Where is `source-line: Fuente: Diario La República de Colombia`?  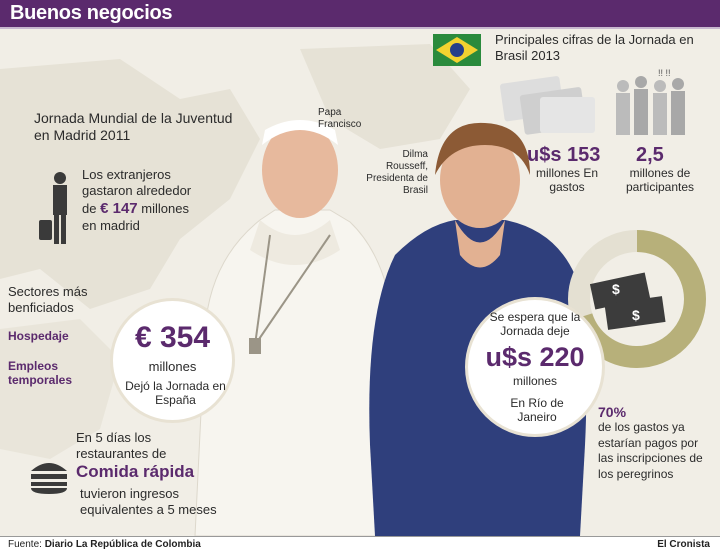
source-line: Fuente: Diario La República de Colombia is located at coordinates (104, 544).